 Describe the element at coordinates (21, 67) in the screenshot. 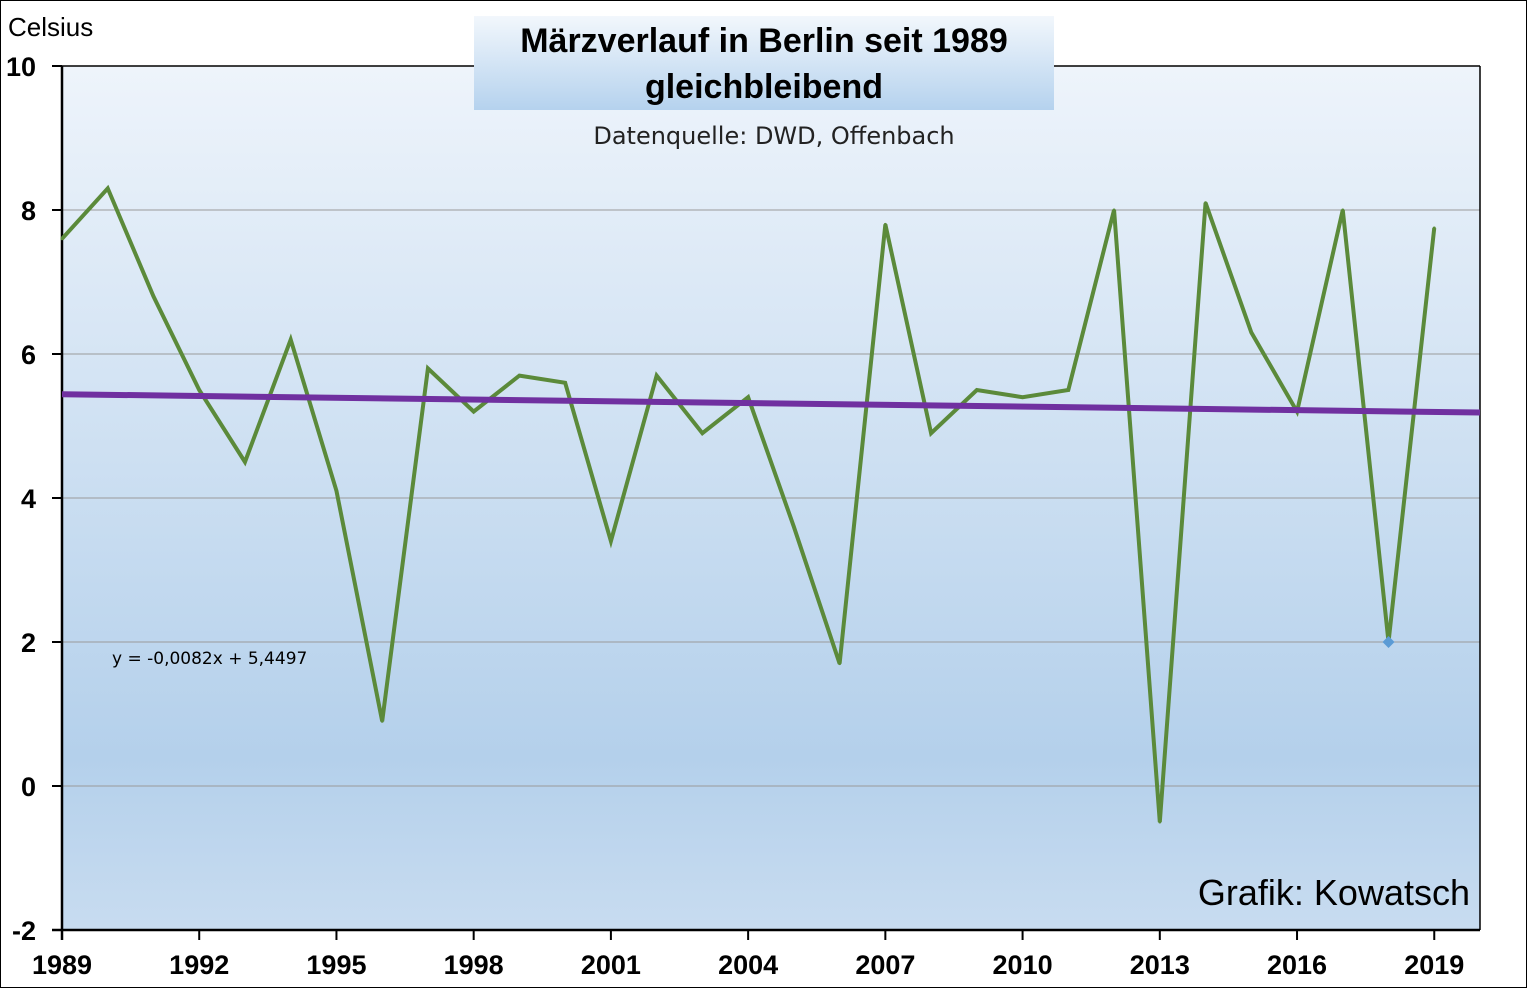

I see `y-tick-label: 10` at that location.